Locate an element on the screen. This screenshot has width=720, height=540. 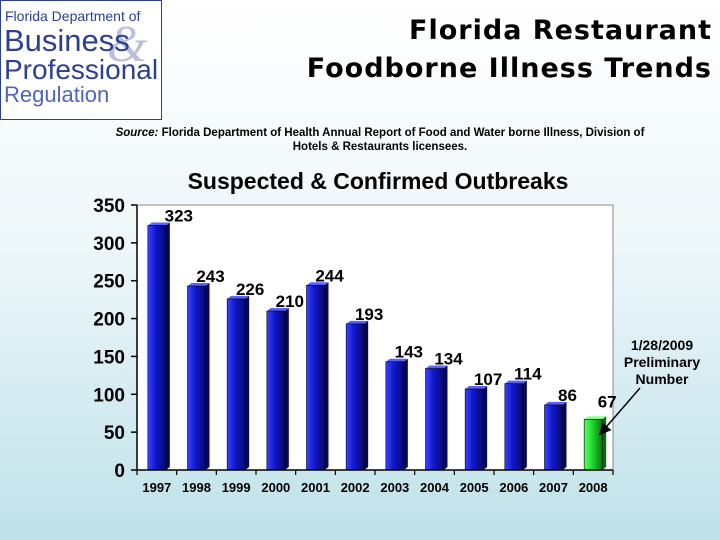
x-tick-label: 2008 is located at coordinates (593, 487).